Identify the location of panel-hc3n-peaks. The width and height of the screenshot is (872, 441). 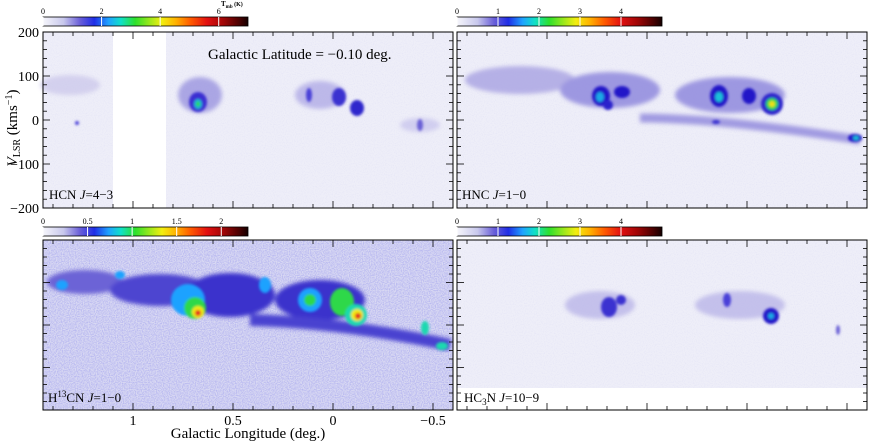
(720, 314).